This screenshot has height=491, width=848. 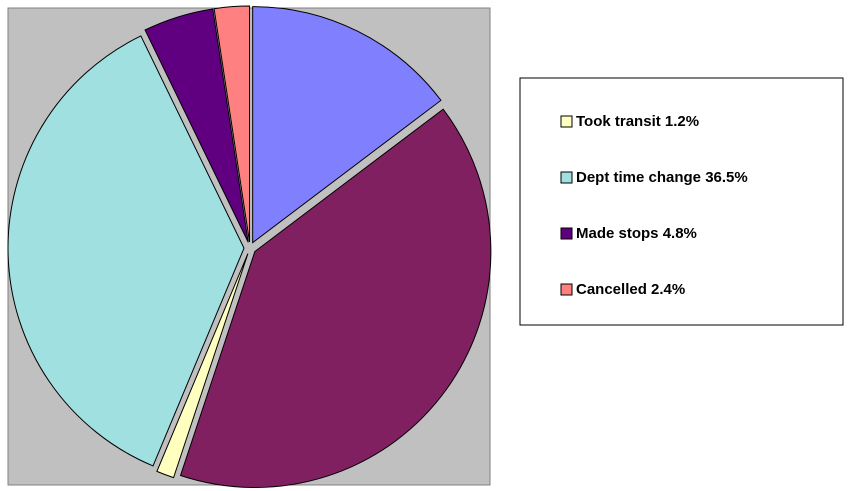 I want to click on legend-label: Made stops 4.8%, so click(x=636, y=233).